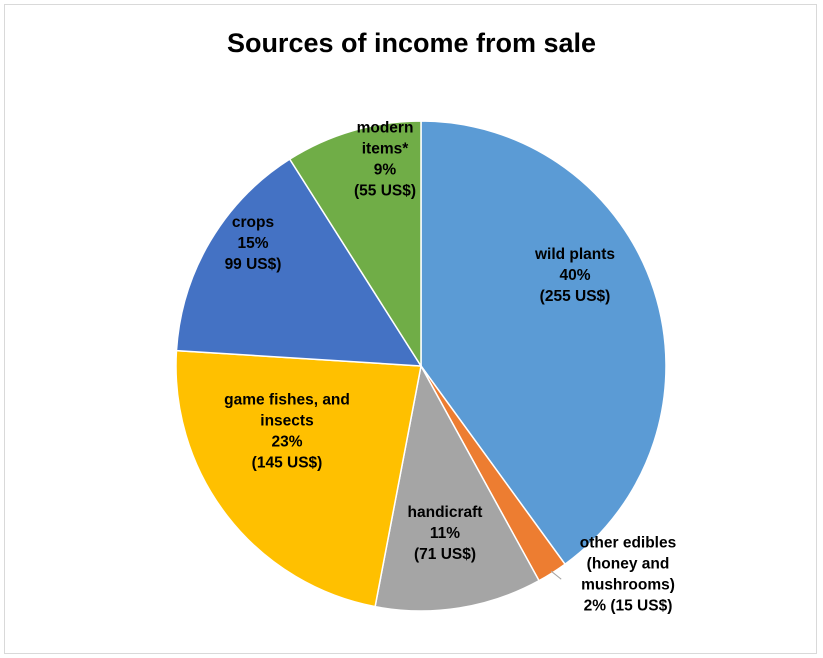 Image resolution: width=823 pixels, height=658 pixels. I want to click on leader-lines, so click(556, 575).